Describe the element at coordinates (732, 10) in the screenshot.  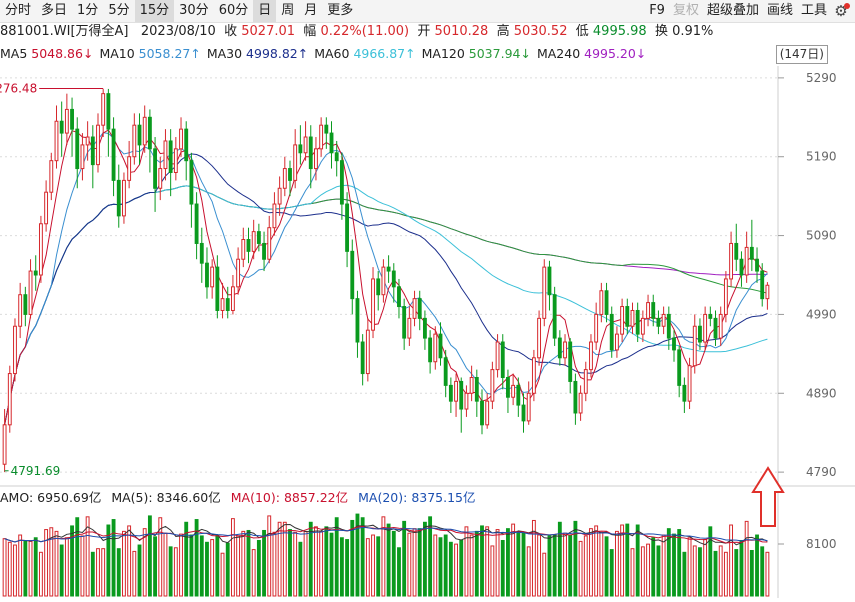
I see `tool-button-2: 超级叠加` at that location.